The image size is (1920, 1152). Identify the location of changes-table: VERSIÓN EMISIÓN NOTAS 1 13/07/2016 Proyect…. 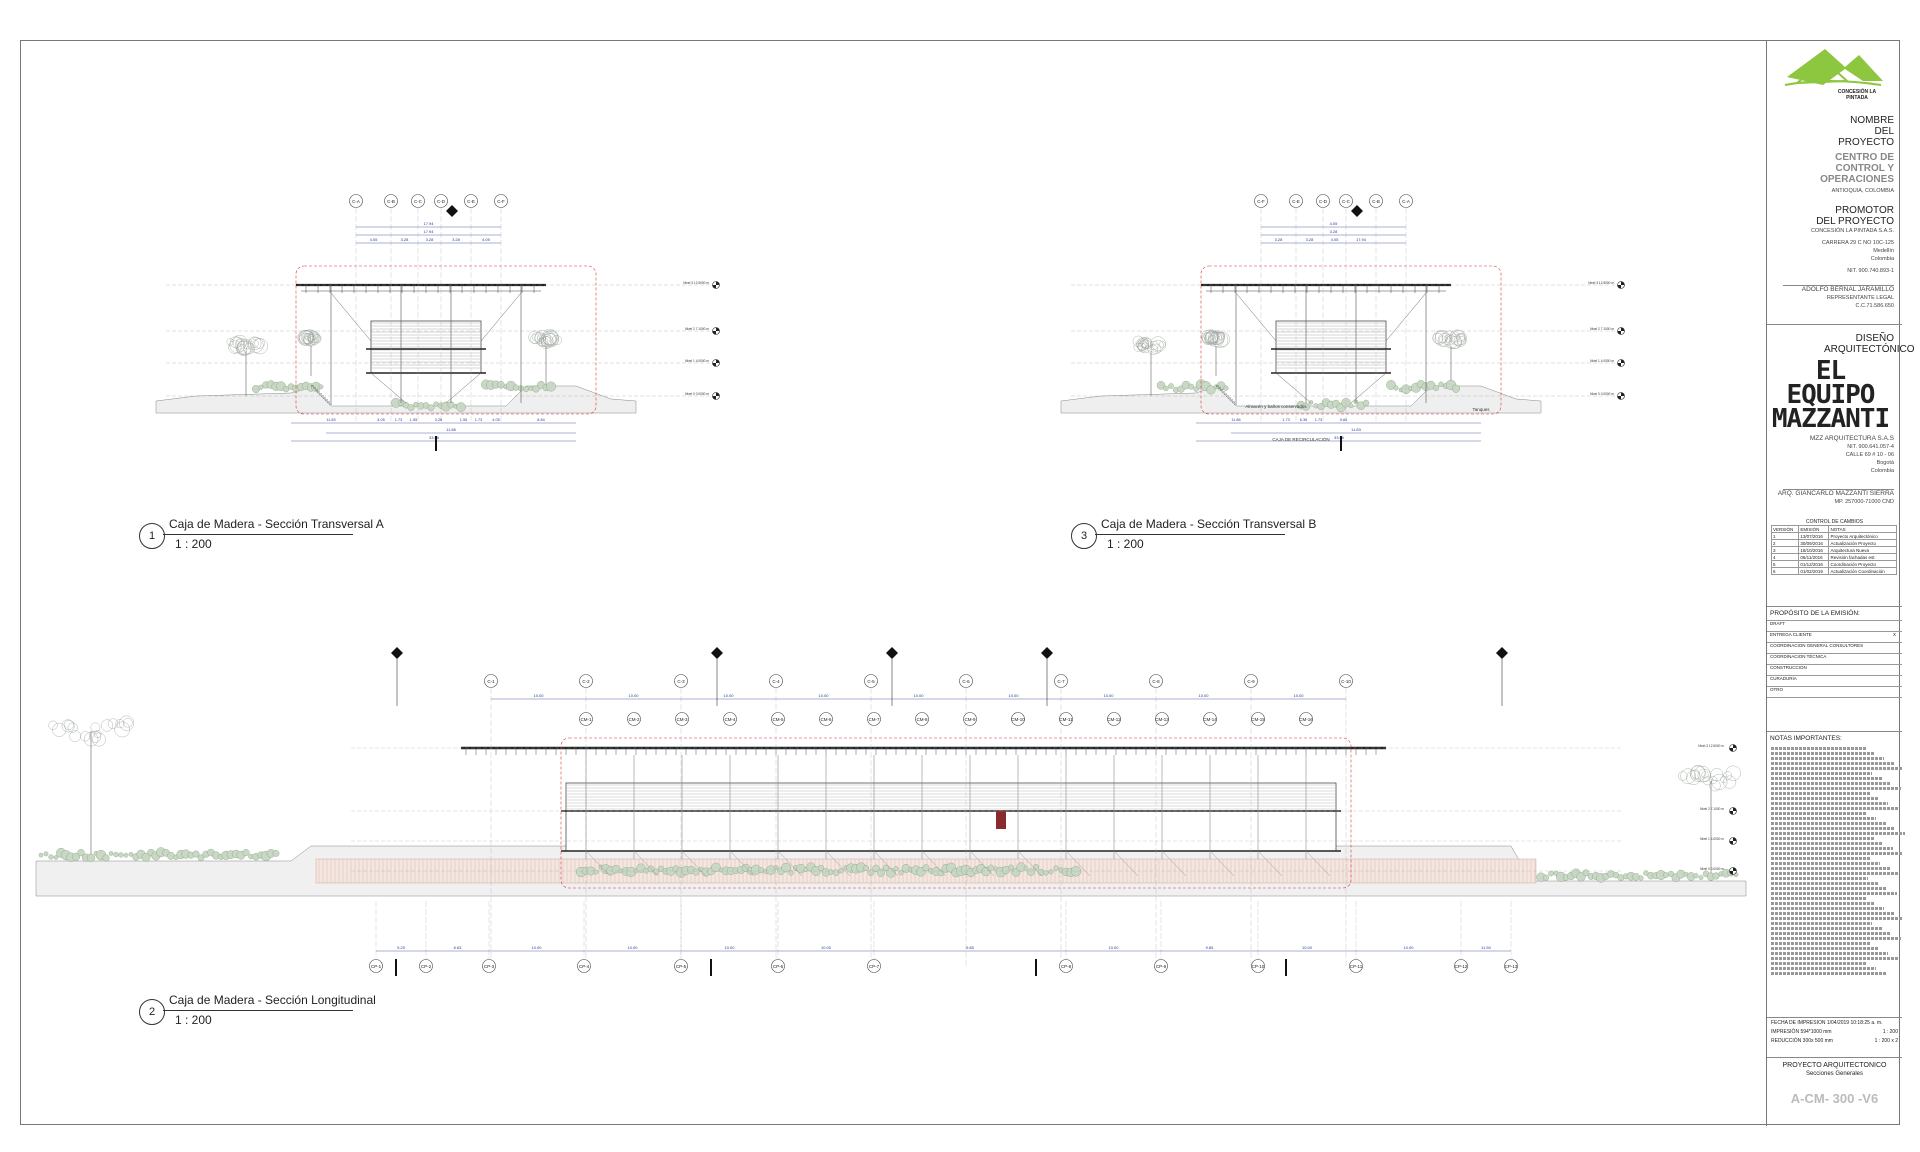
(1834, 550).